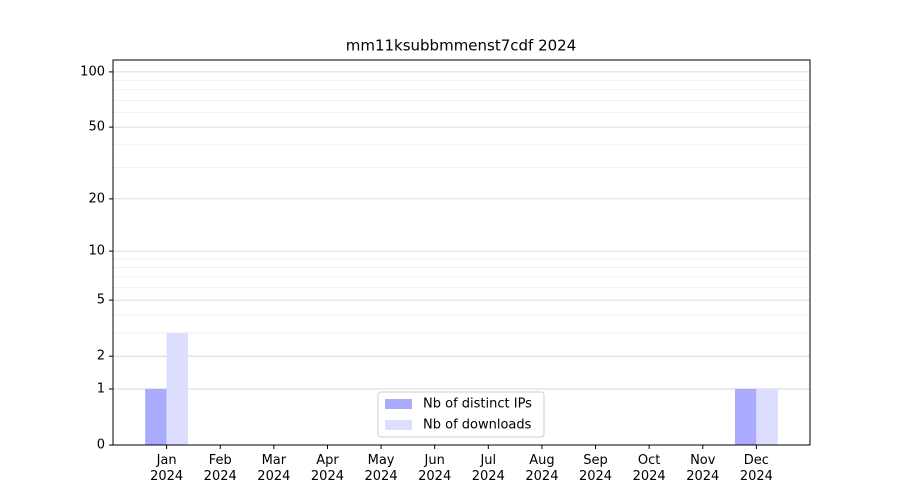  I want to click on x-tick-label: Jun 2024, so click(435, 468).